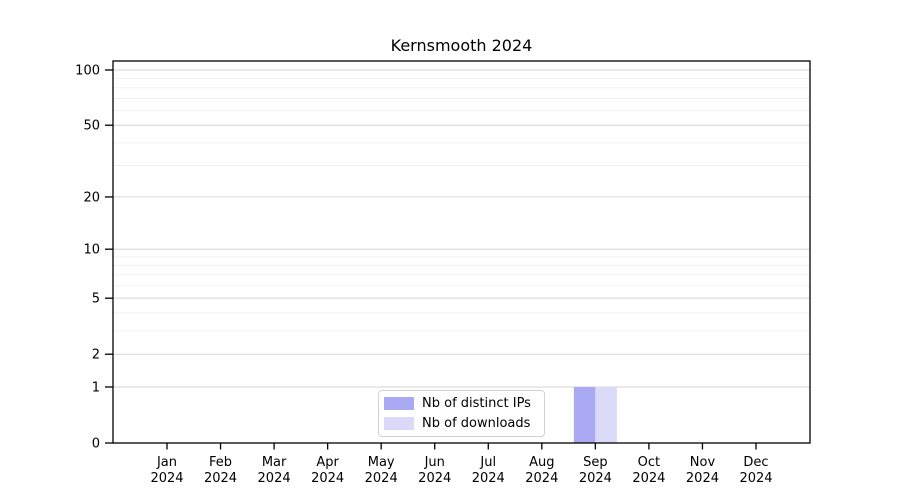 This screenshot has height=500, width=900. Describe the element at coordinates (96, 444) in the screenshot. I see `y-tick-label-0: 0` at that location.